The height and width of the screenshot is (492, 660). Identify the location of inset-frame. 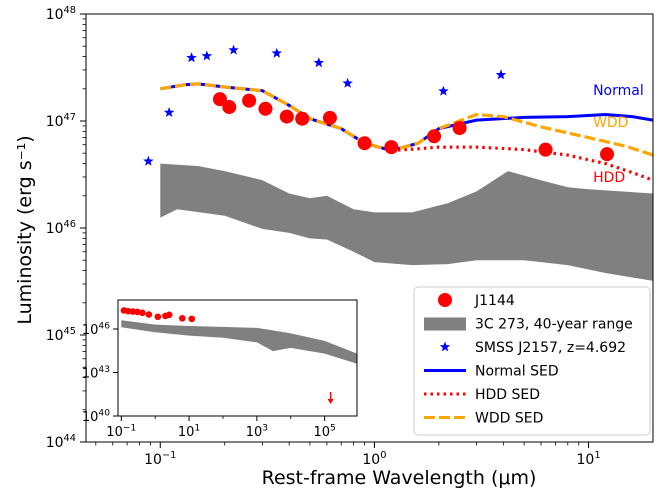
(237, 358).